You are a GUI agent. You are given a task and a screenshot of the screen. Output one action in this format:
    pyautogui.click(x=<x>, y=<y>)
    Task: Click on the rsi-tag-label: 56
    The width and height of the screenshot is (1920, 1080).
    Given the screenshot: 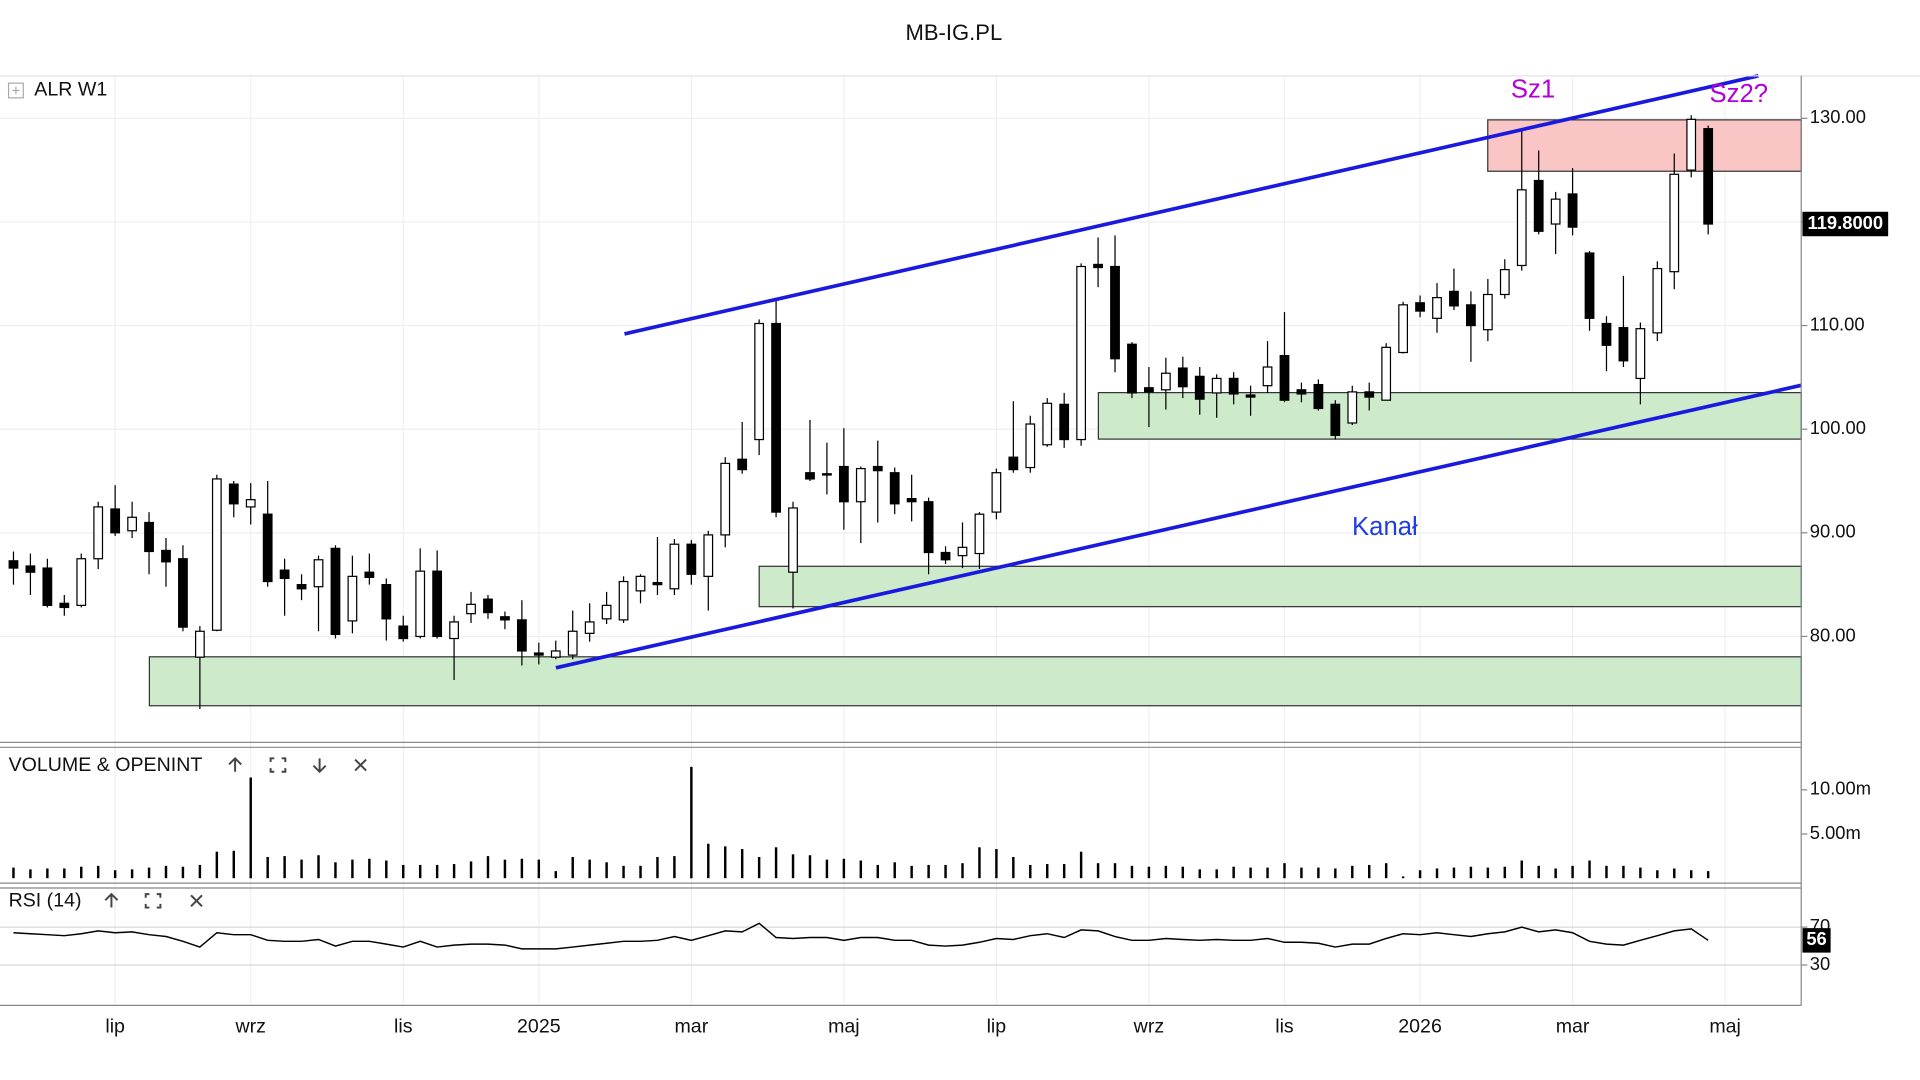 What is the action you would take?
    pyautogui.click(x=1816, y=938)
    